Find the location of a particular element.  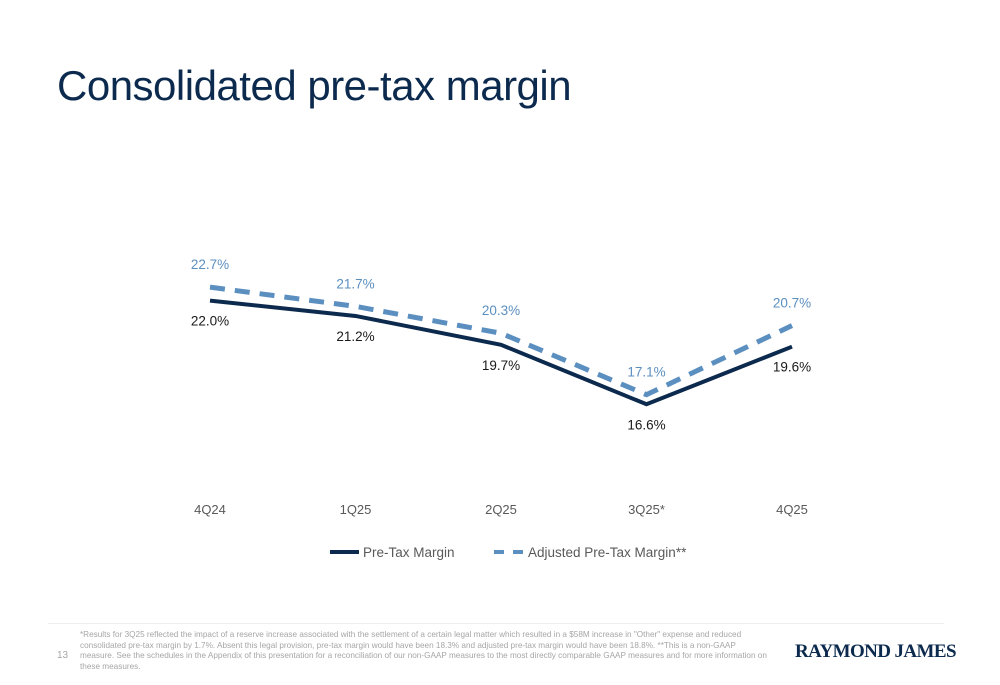

x-tick-label: 2Q25 is located at coordinates (501, 509).